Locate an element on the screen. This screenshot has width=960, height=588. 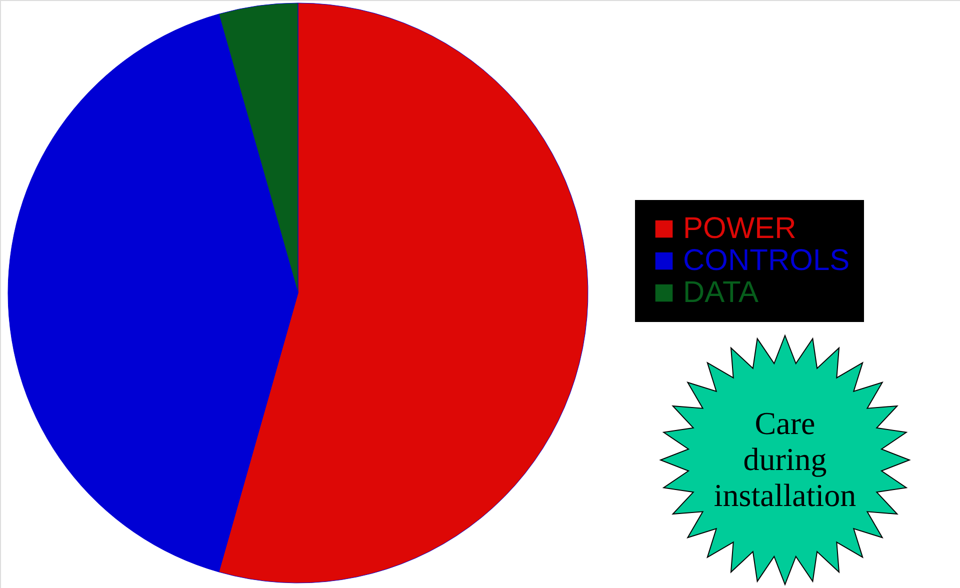
legend-label: POWER is located at coordinates (739, 228).